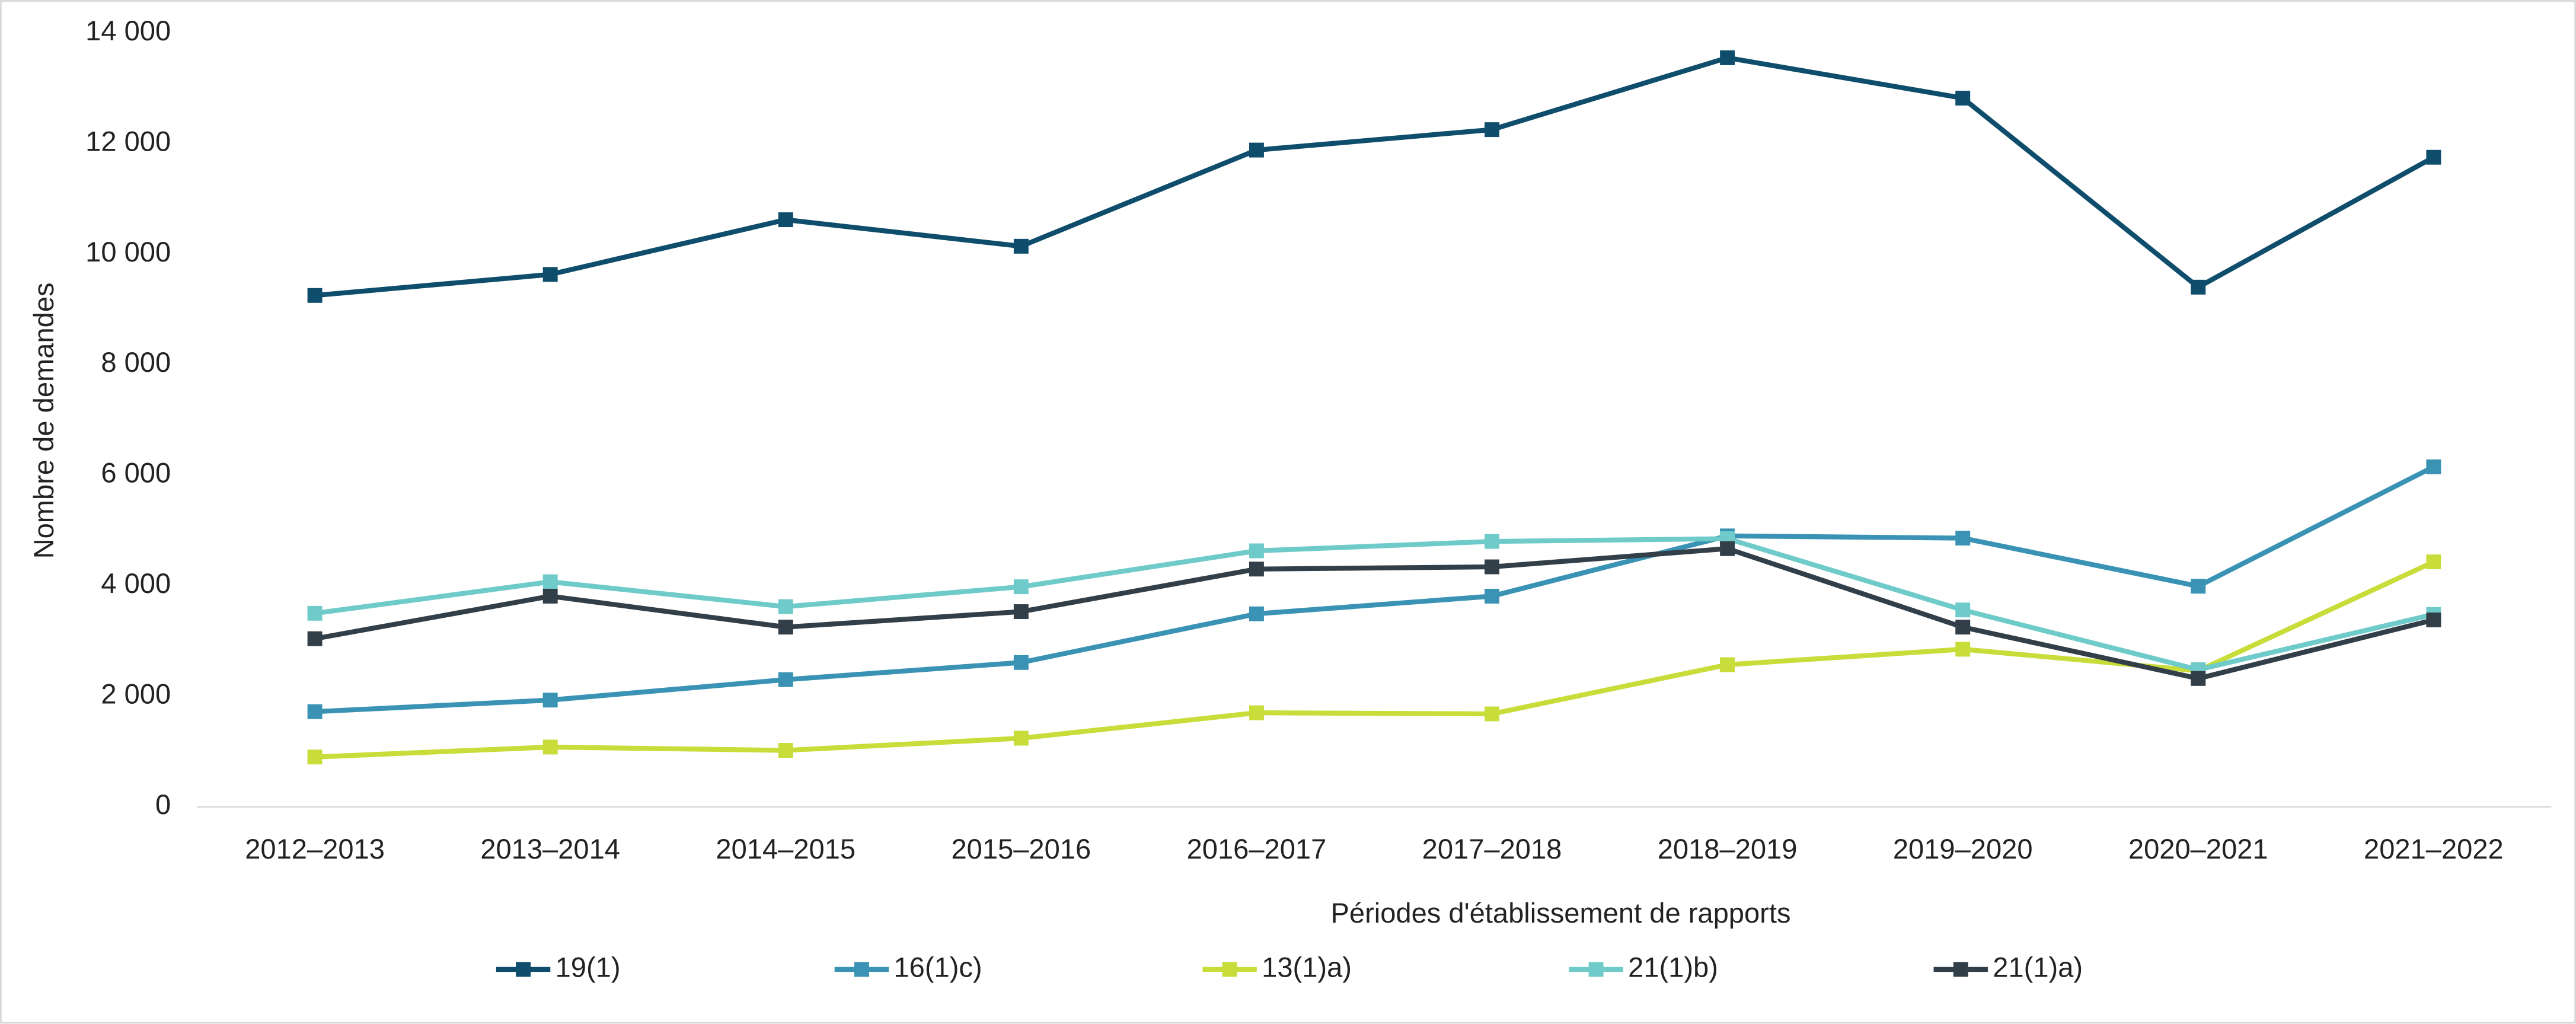  I want to click on y-tick-label: 6 000, so click(136, 473).